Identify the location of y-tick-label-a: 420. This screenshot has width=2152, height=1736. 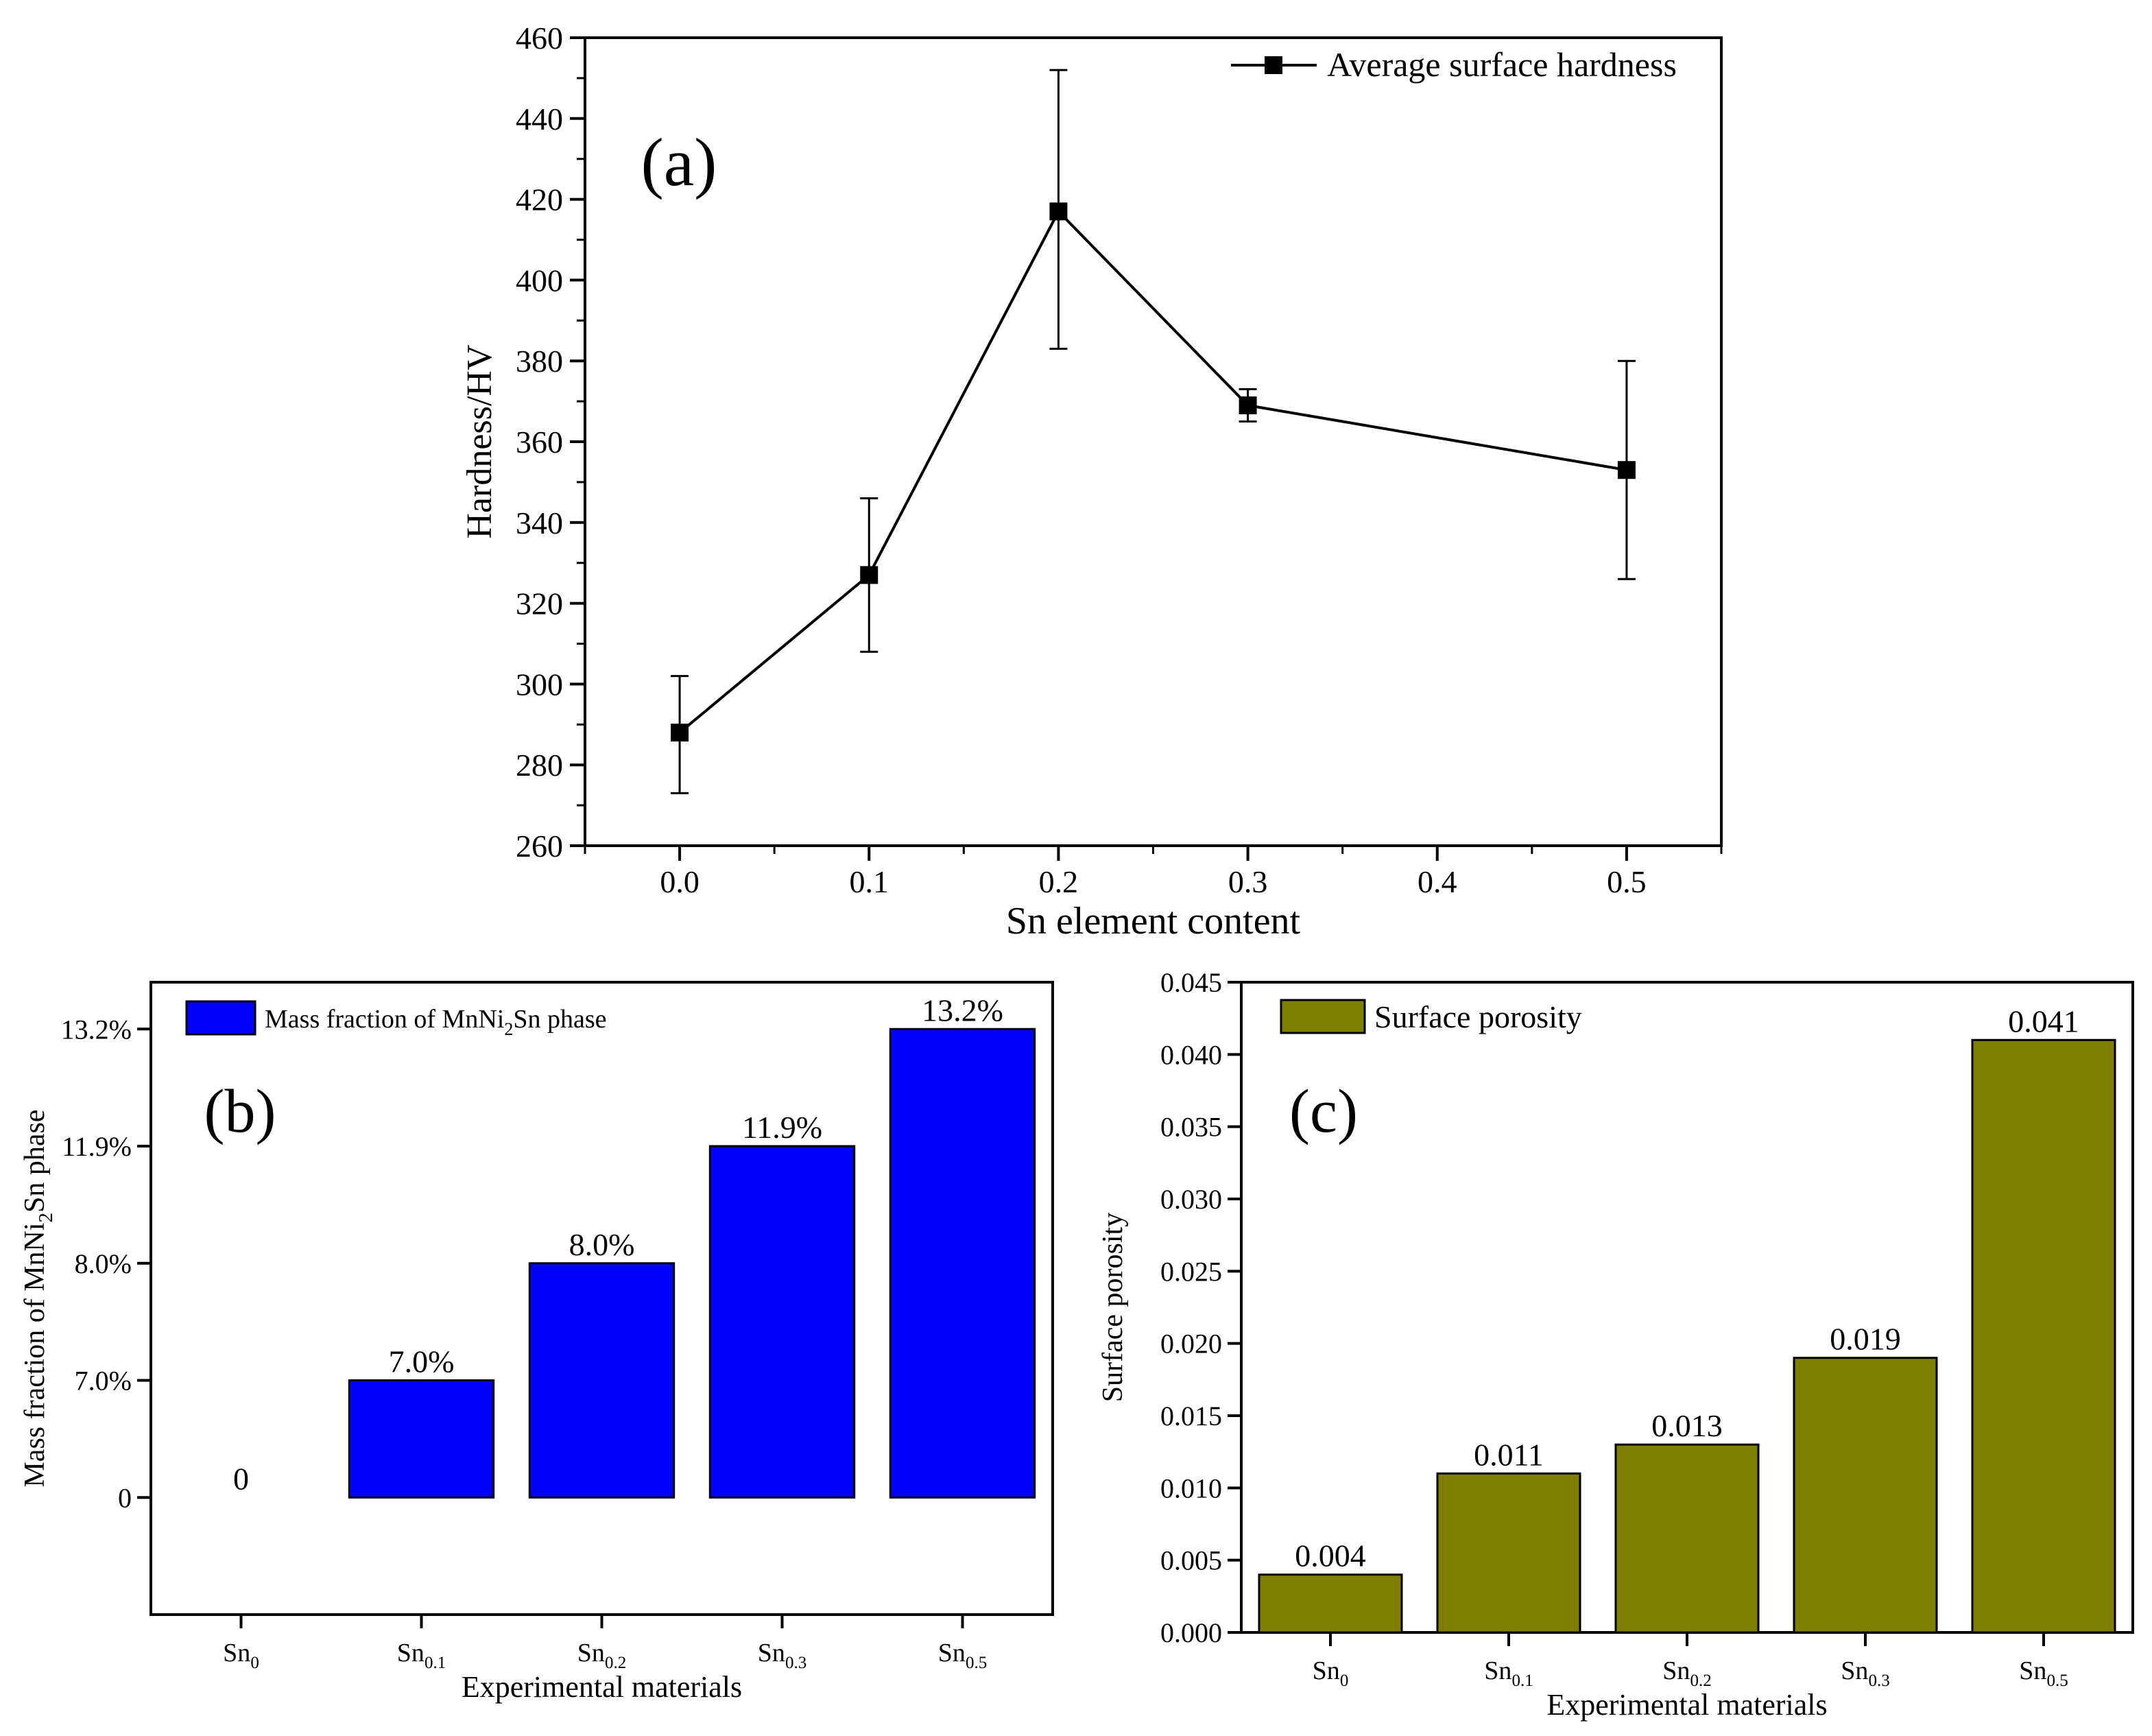
(539, 199).